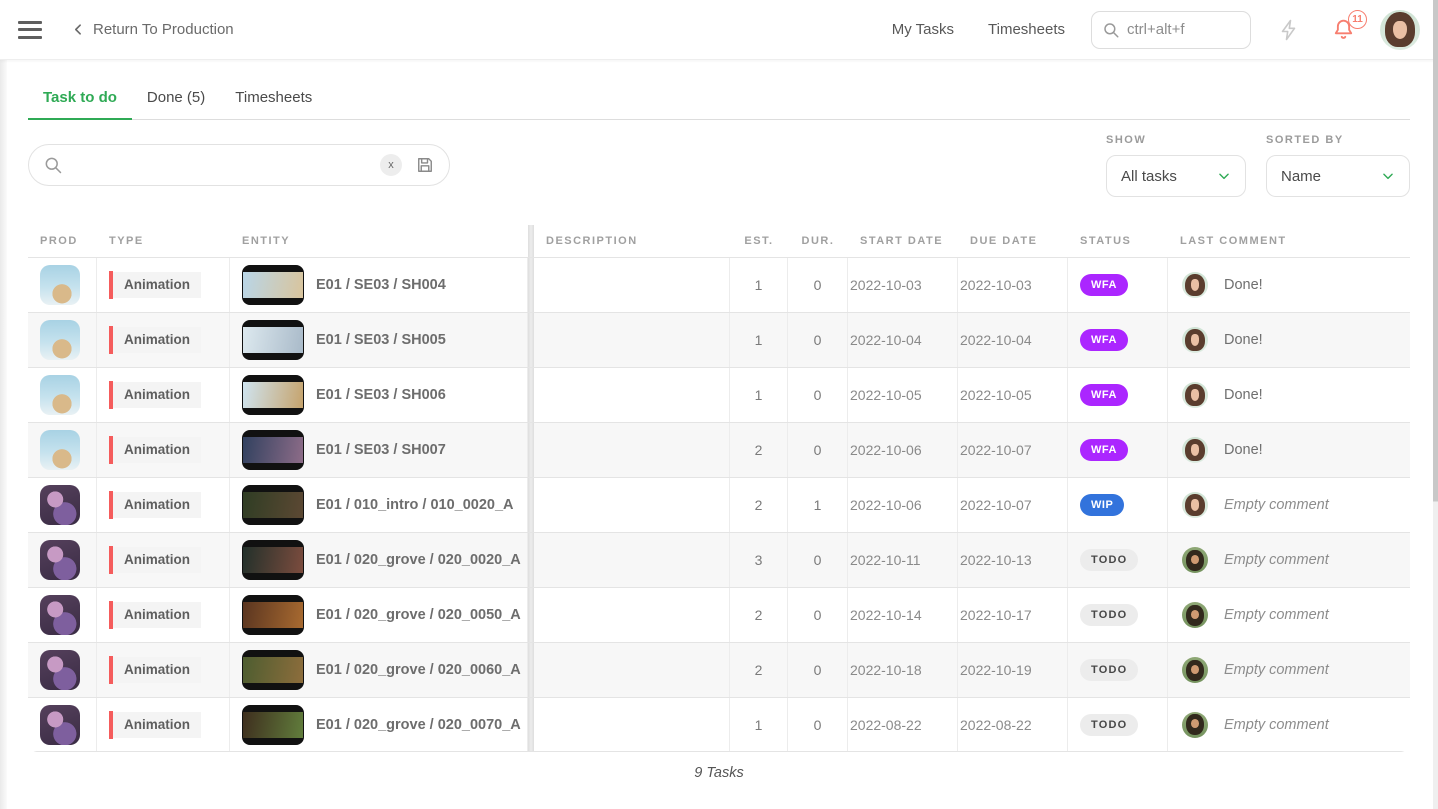 The width and height of the screenshot is (1438, 809). I want to click on last-comment-text: Empty comment, so click(1276, 615).